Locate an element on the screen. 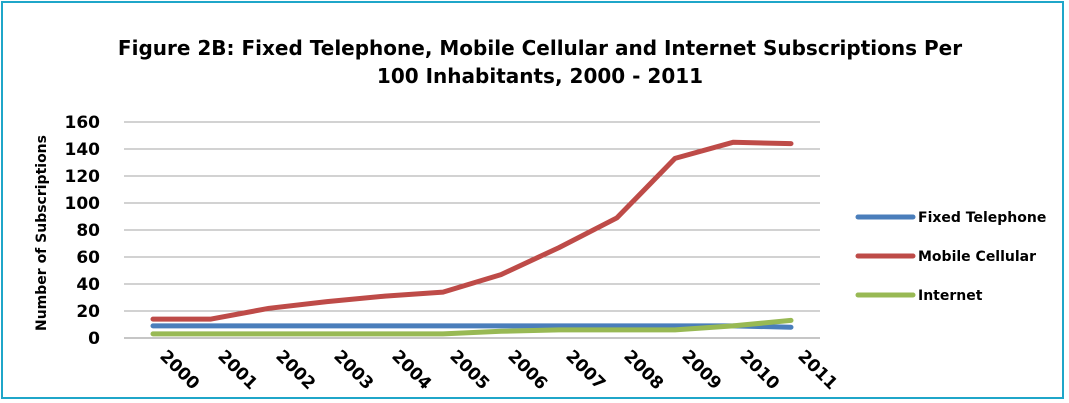 Image resolution: width=1069 pixels, height=403 pixels. legend: Fixed Telephone Mobile Cellular Internet is located at coordinates (950, 257).